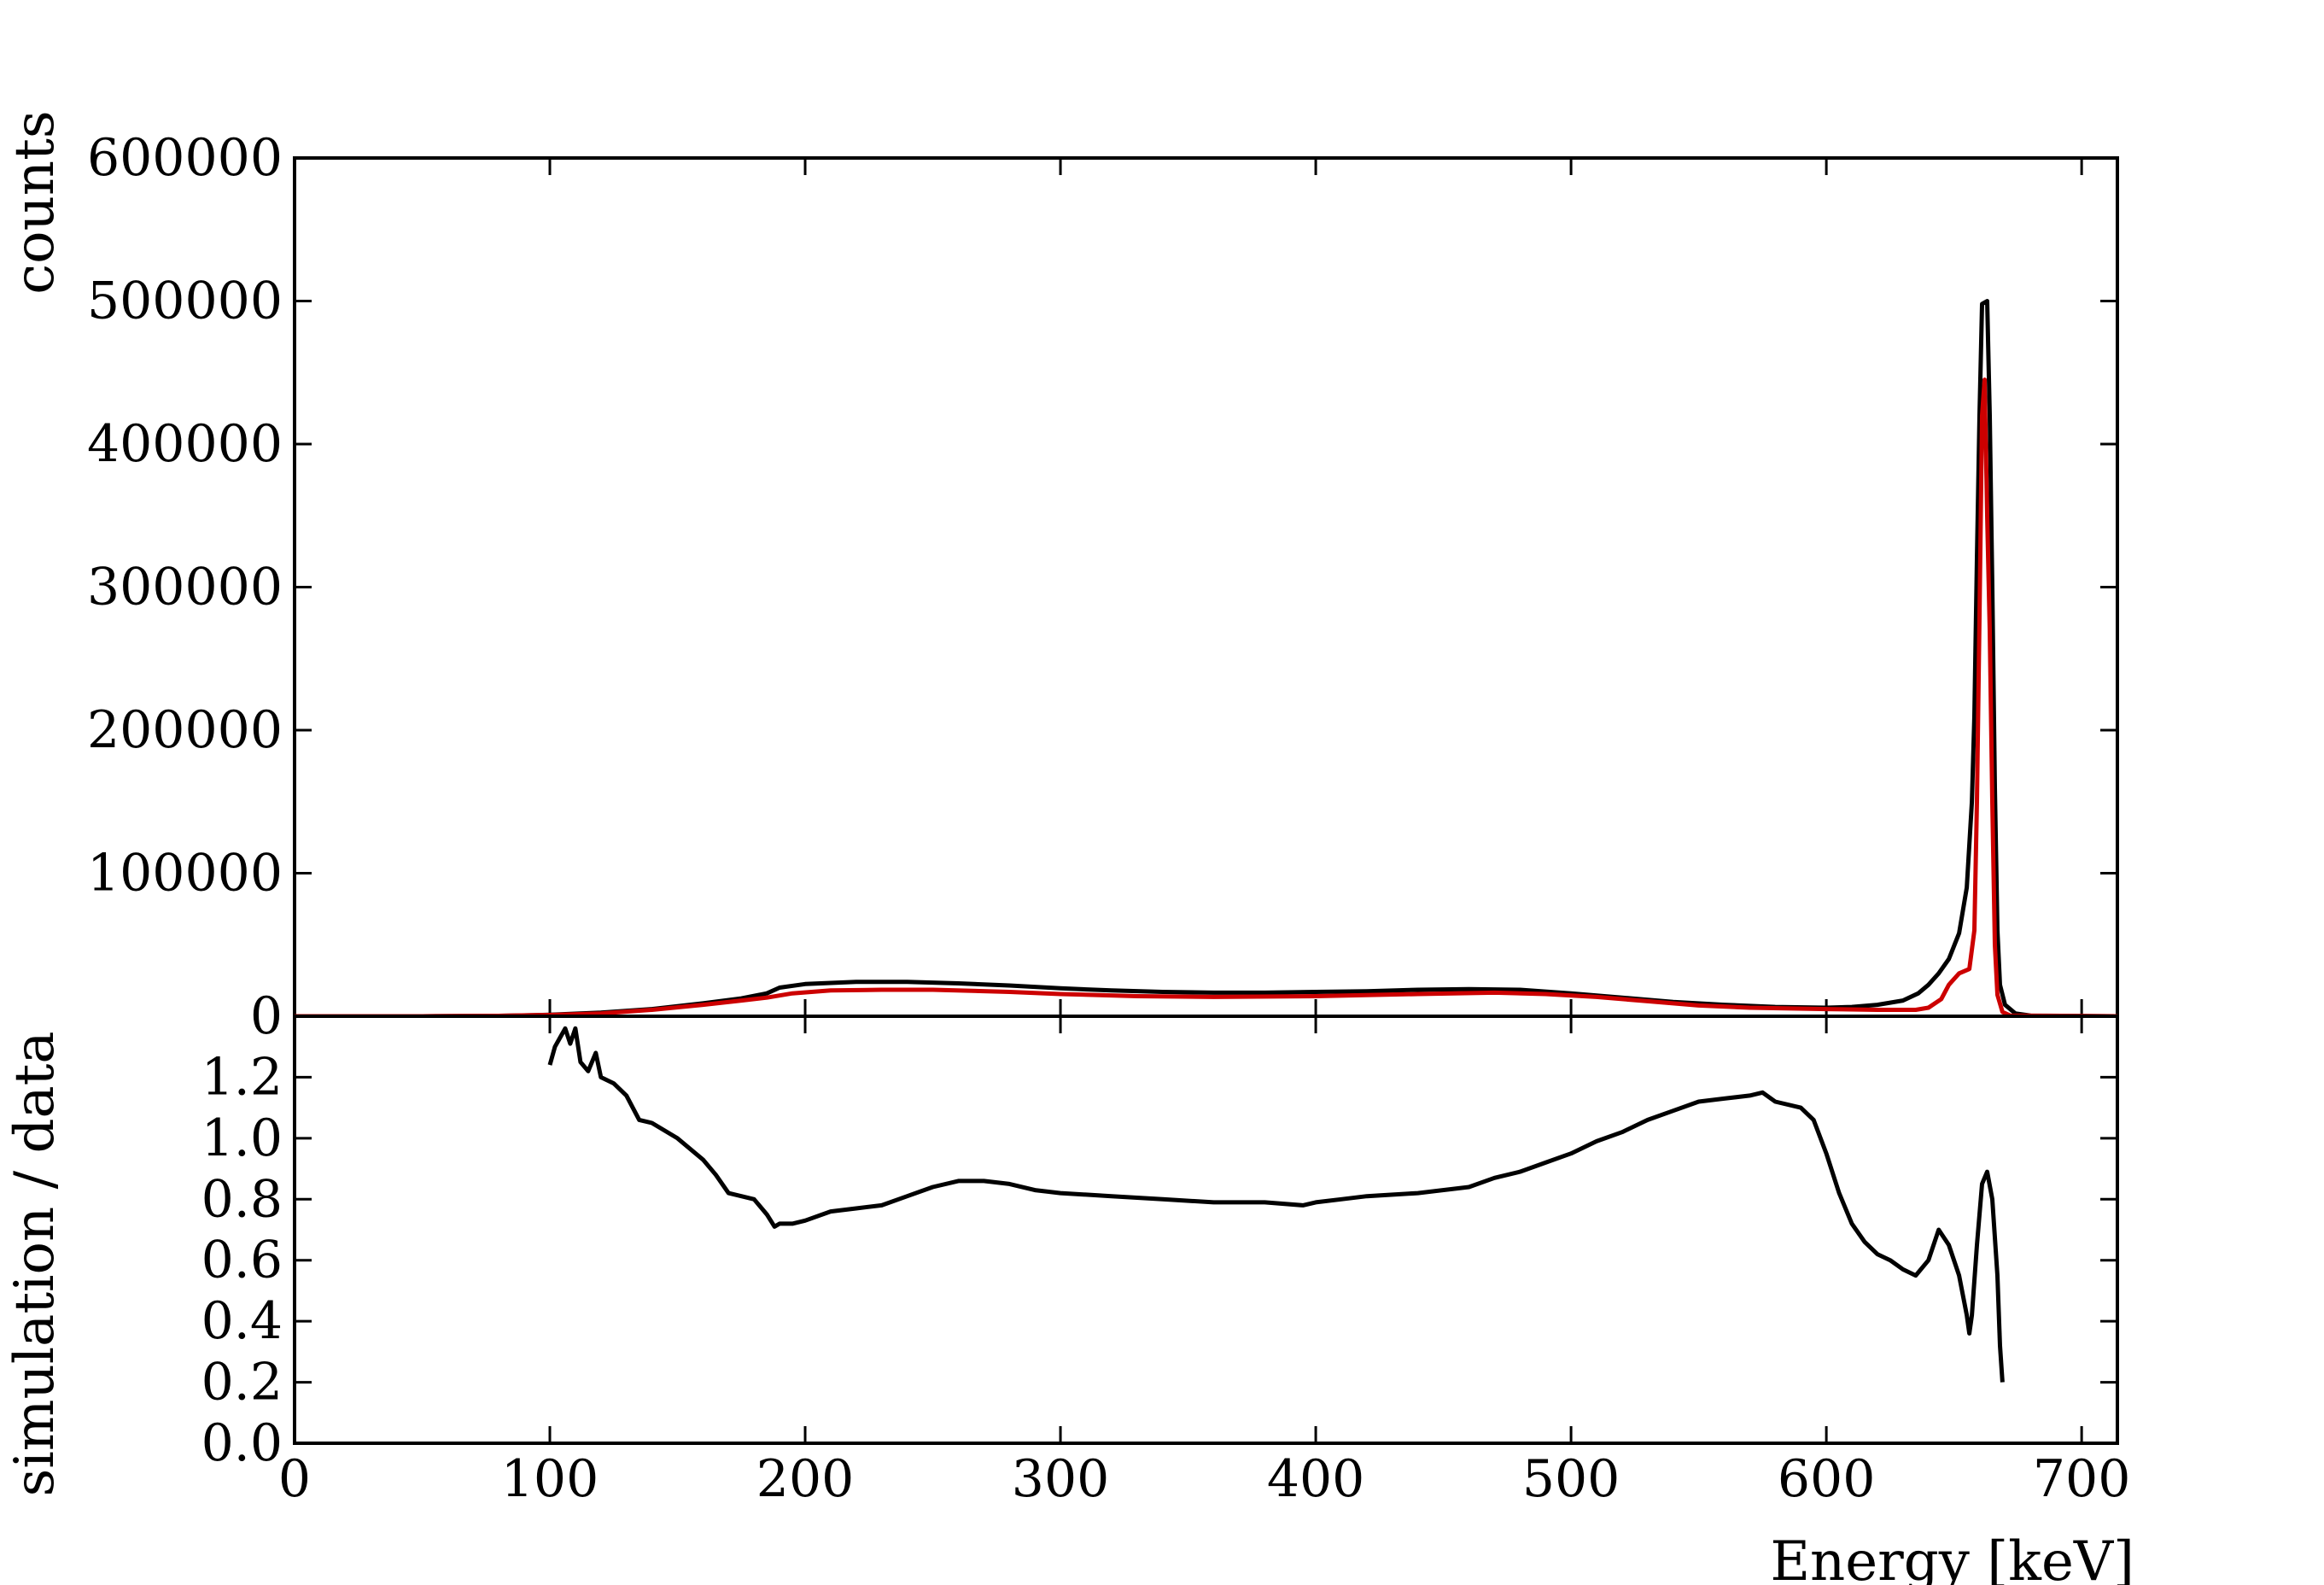  I want to click on ratio-axis-title: simulation / data, so click(35, 1264).